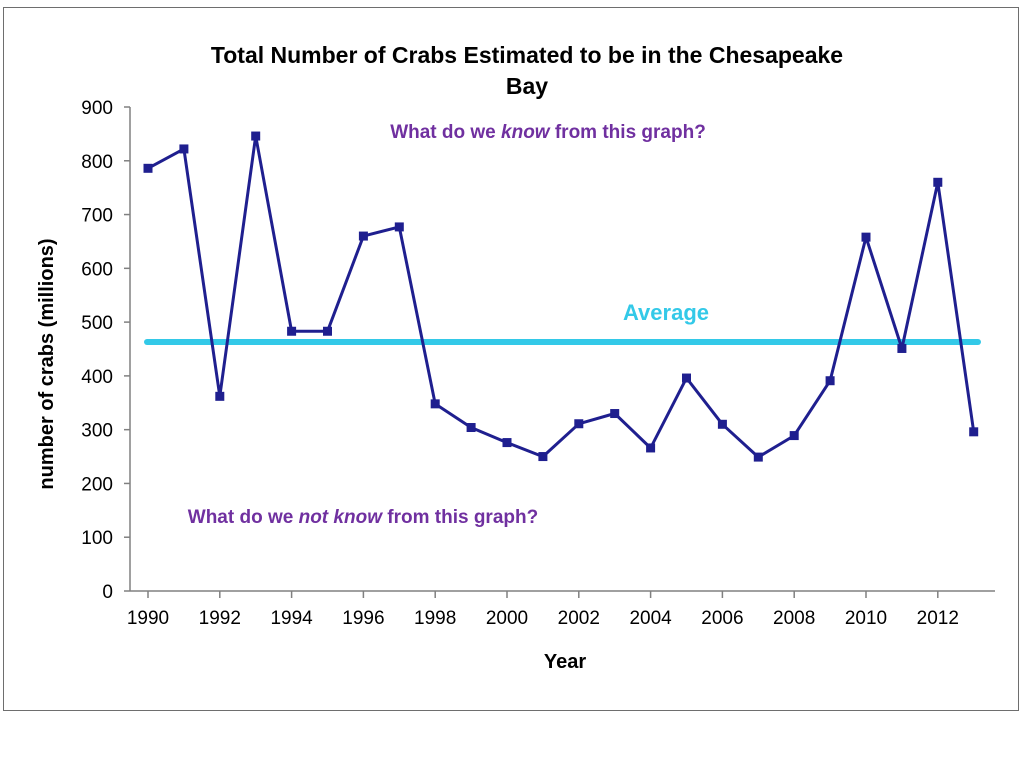 This screenshot has height=768, width=1024. Describe the element at coordinates (97, 484) in the screenshot. I see `y-tick-label: 200` at that location.